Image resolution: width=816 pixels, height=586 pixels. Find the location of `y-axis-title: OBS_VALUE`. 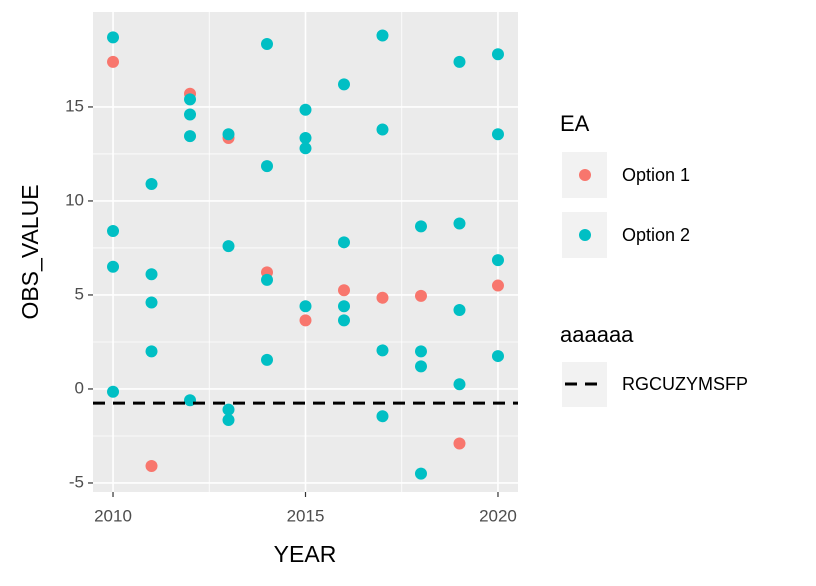

y-axis-title: OBS_VALUE is located at coordinates (30, 251).